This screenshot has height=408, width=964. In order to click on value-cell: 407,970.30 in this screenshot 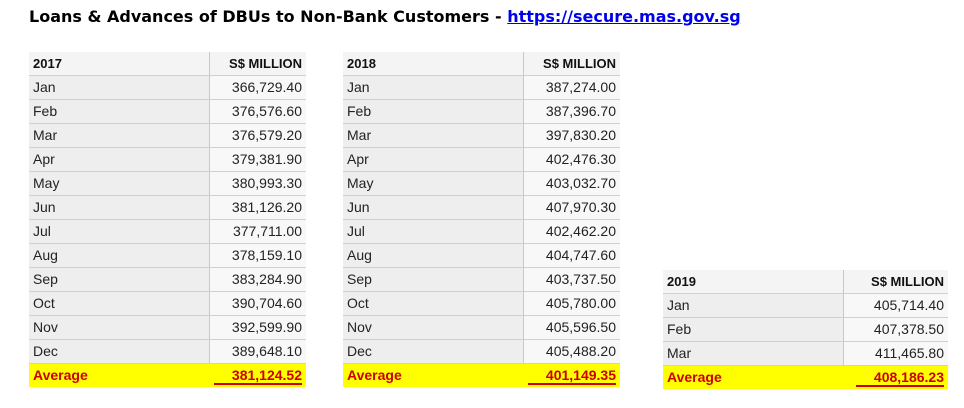, I will do `click(571, 207)`.